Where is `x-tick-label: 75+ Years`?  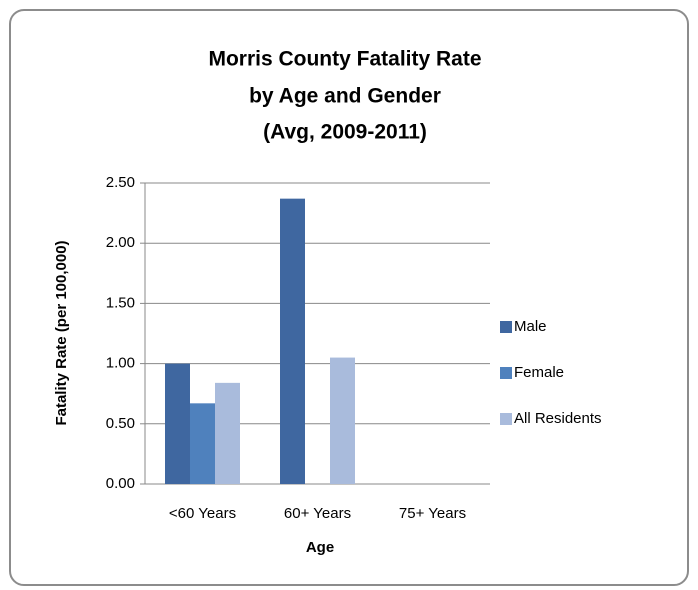
x-tick-label: 75+ Years is located at coordinates (432, 513).